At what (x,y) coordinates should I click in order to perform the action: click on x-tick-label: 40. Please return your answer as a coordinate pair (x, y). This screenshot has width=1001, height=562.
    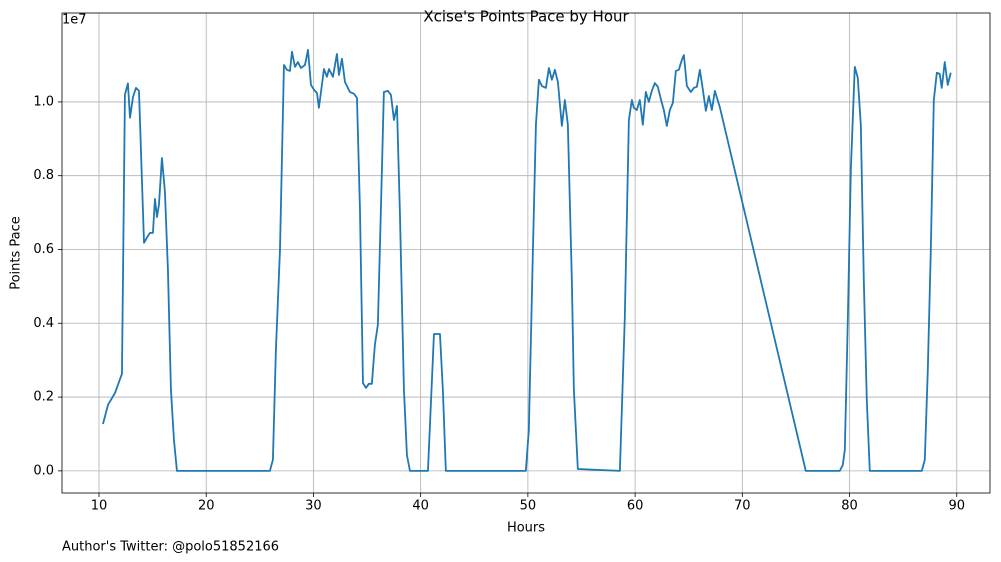
    Looking at the image, I should click on (420, 506).